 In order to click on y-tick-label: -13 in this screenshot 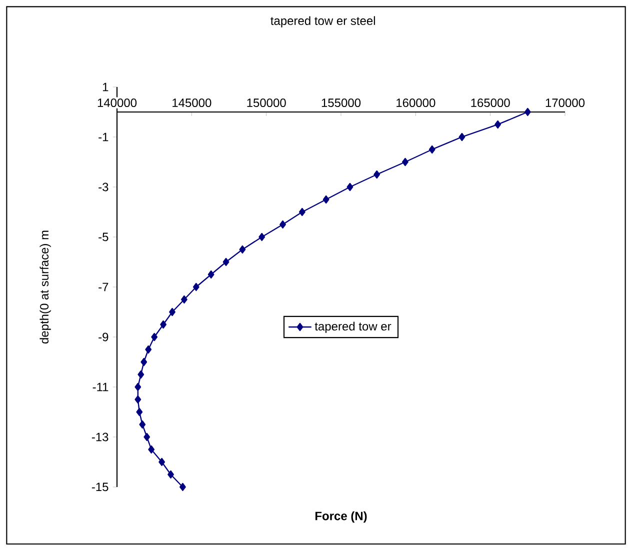, I will do `click(100, 437)`.